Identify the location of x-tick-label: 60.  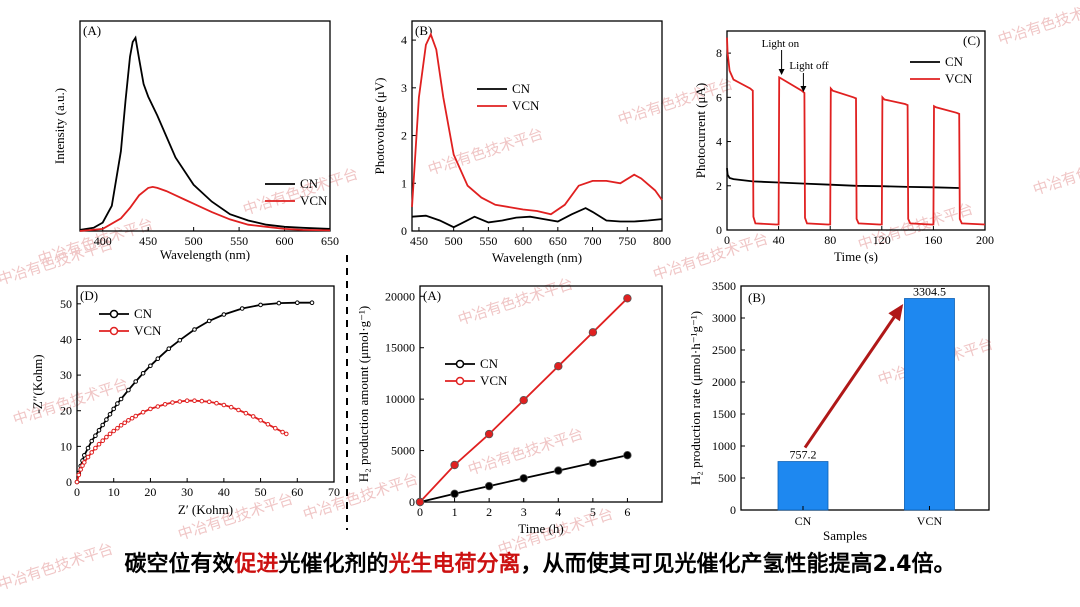
(297, 492).